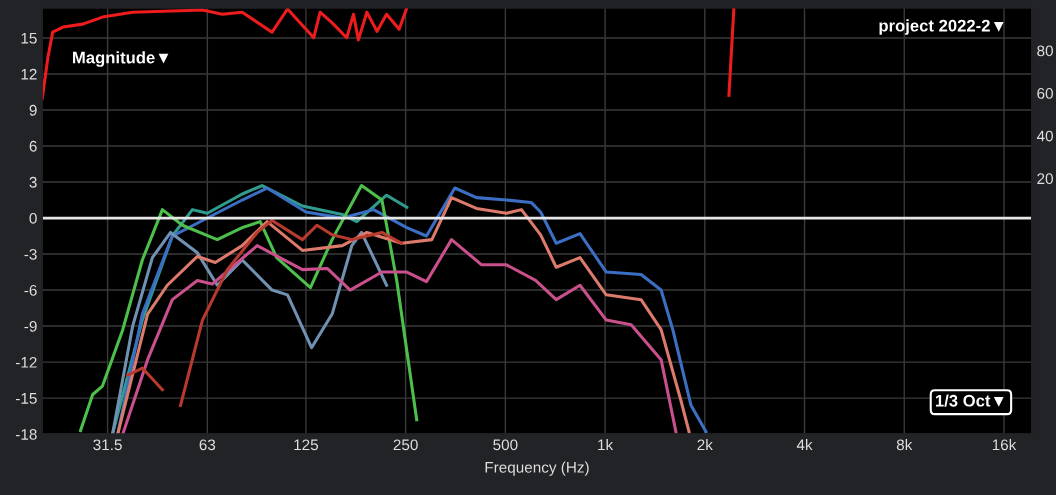 Image resolution: width=1056 pixels, height=495 pixels. What do you see at coordinates (904, 444) in the screenshot?
I see `x-tick-label: 8k` at bounding box center [904, 444].